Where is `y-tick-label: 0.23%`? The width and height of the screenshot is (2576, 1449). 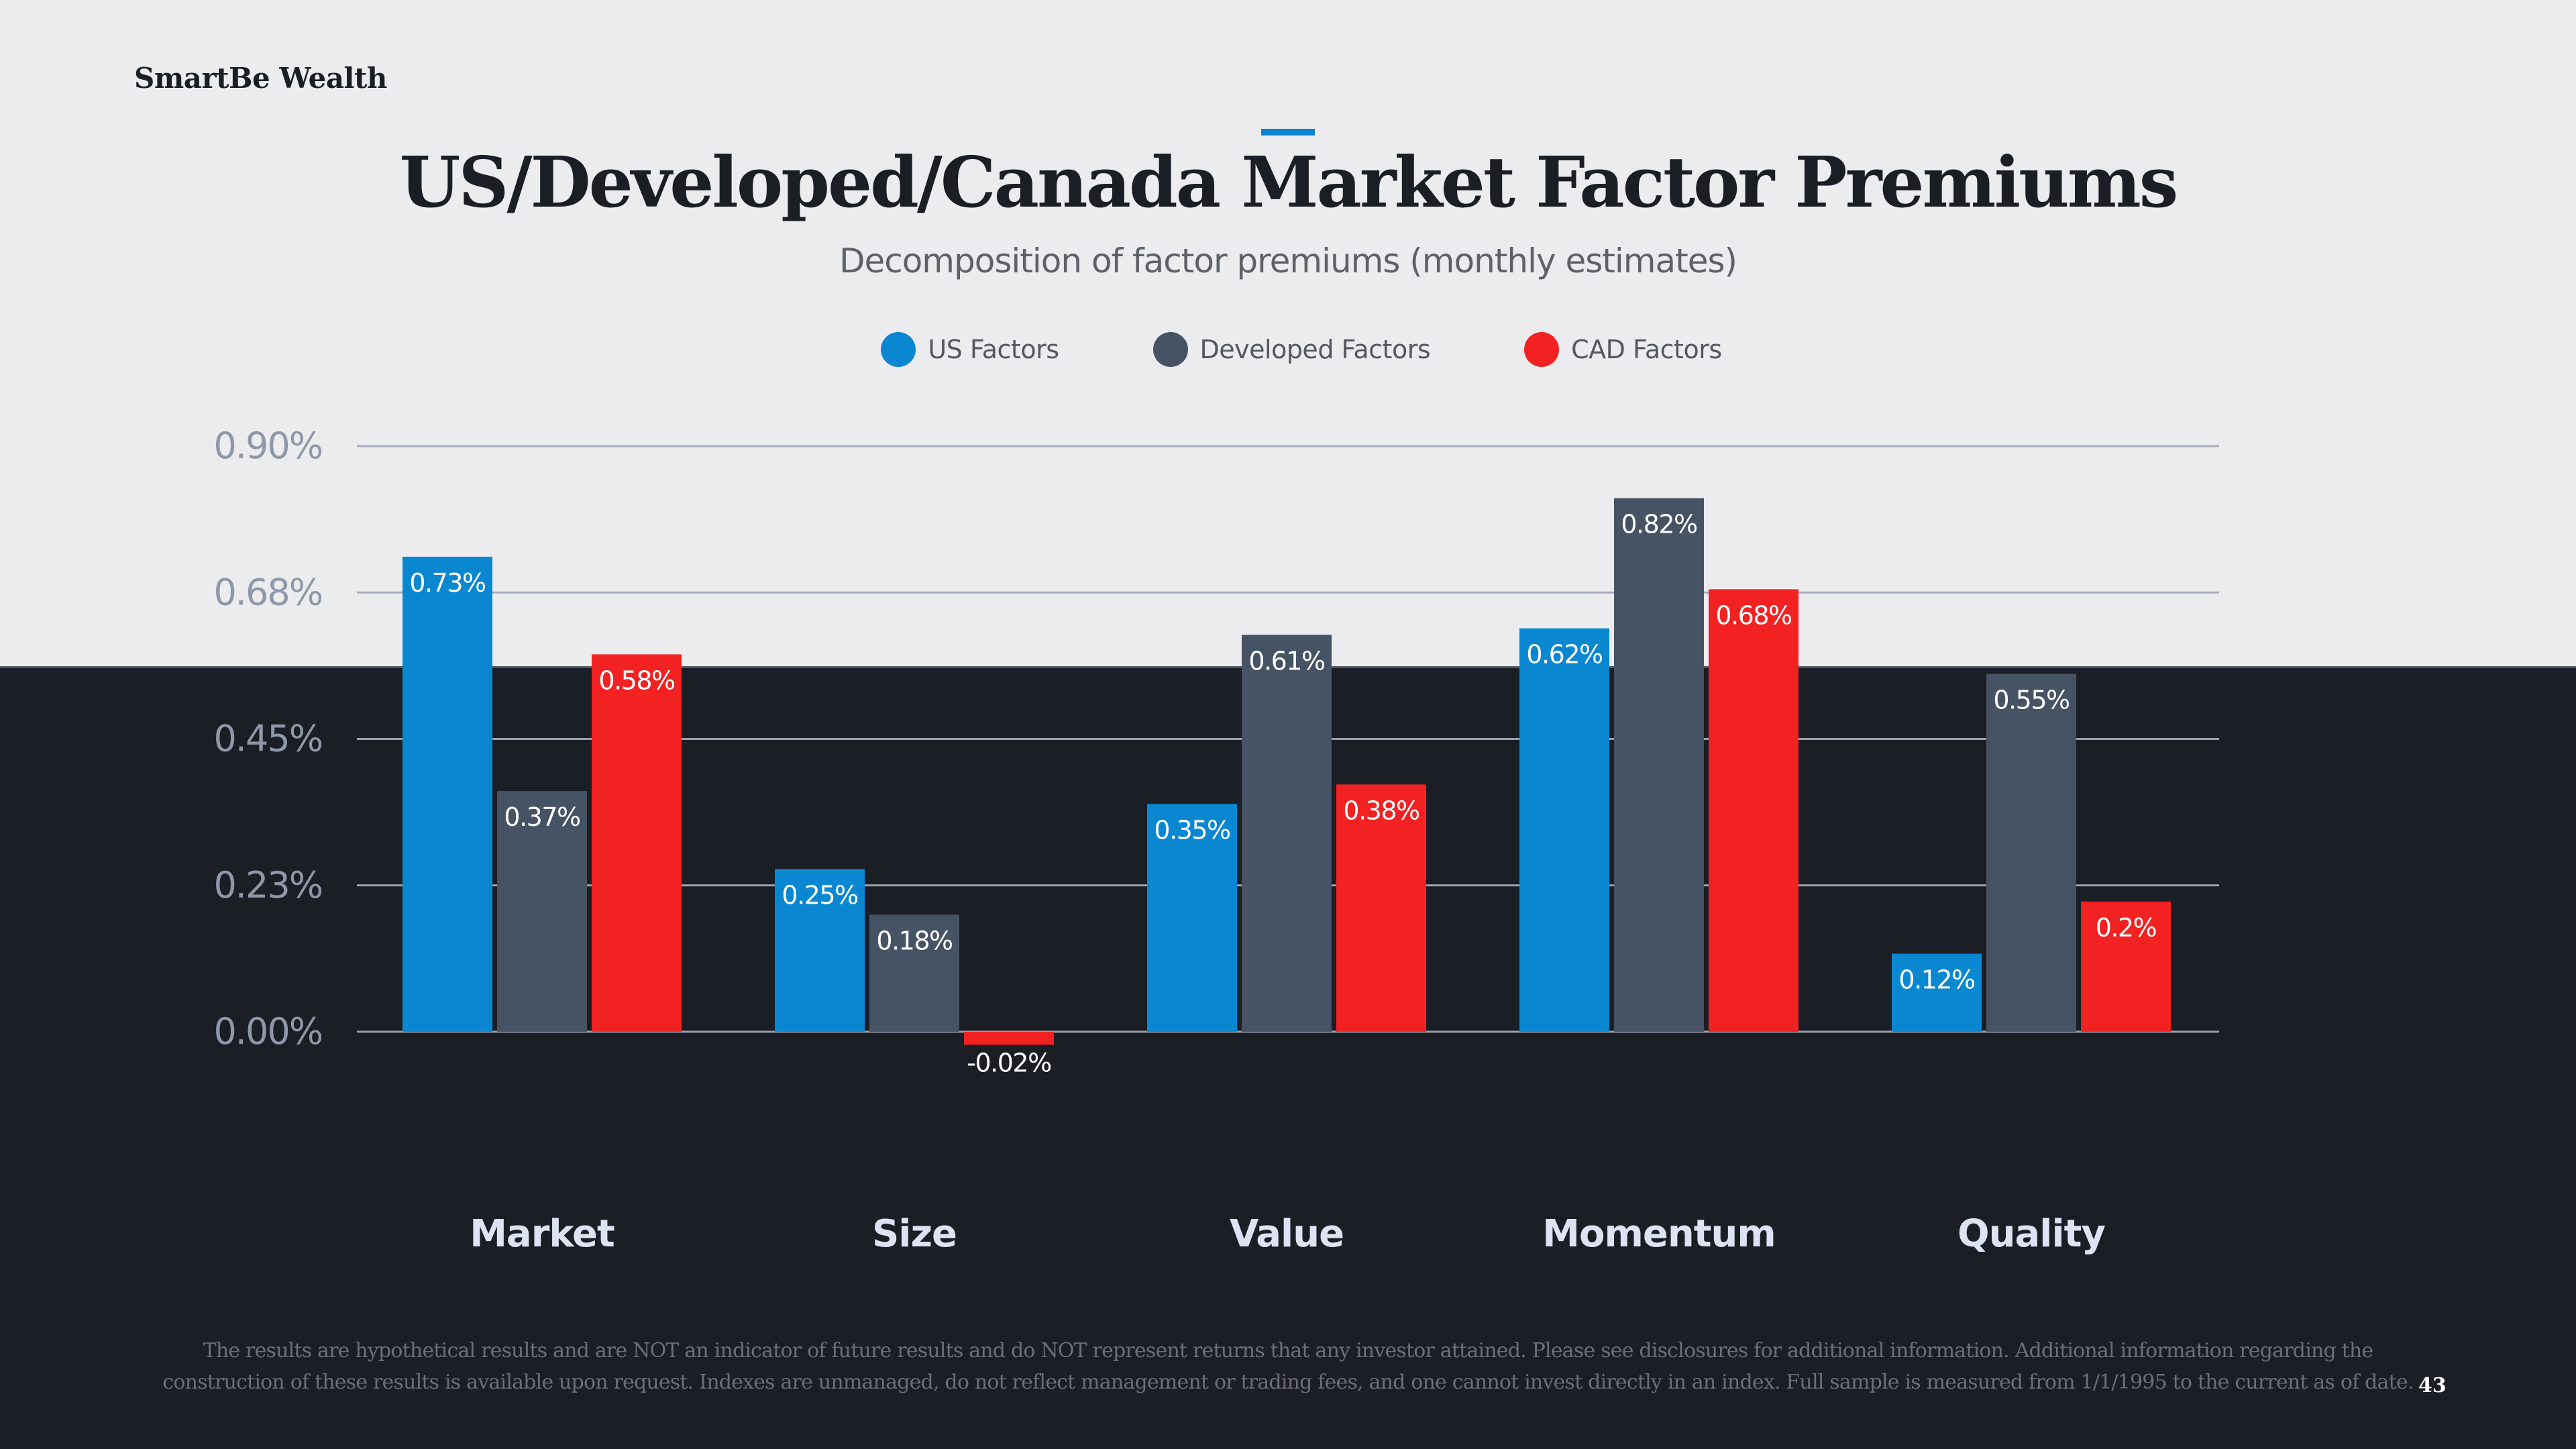 y-tick-label: 0.23% is located at coordinates (267, 885).